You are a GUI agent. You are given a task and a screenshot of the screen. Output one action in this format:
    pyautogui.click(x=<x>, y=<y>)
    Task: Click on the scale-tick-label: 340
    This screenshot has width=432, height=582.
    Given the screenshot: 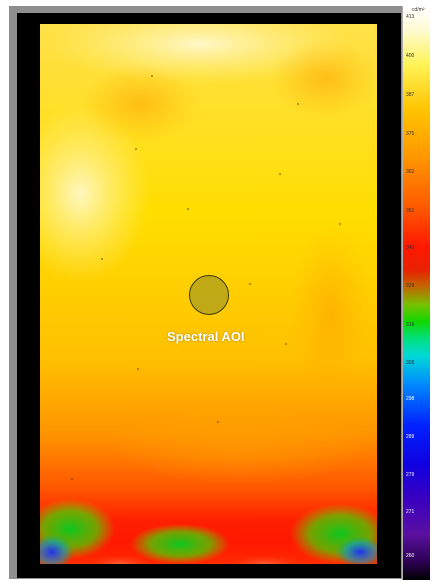 What is the action you would take?
    pyautogui.click(x=410, y=248)
    